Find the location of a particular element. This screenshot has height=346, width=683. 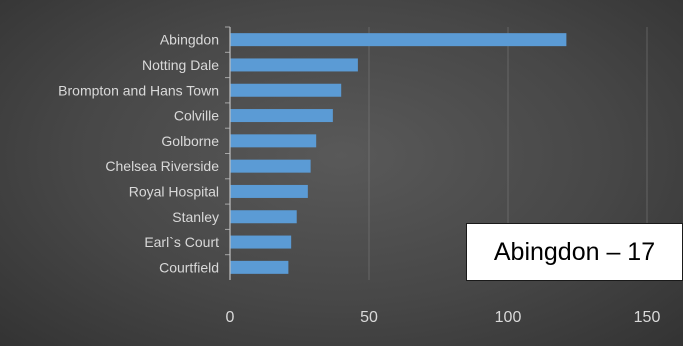

x-tick-label-100: 100 is located at coordinates (508, 317).